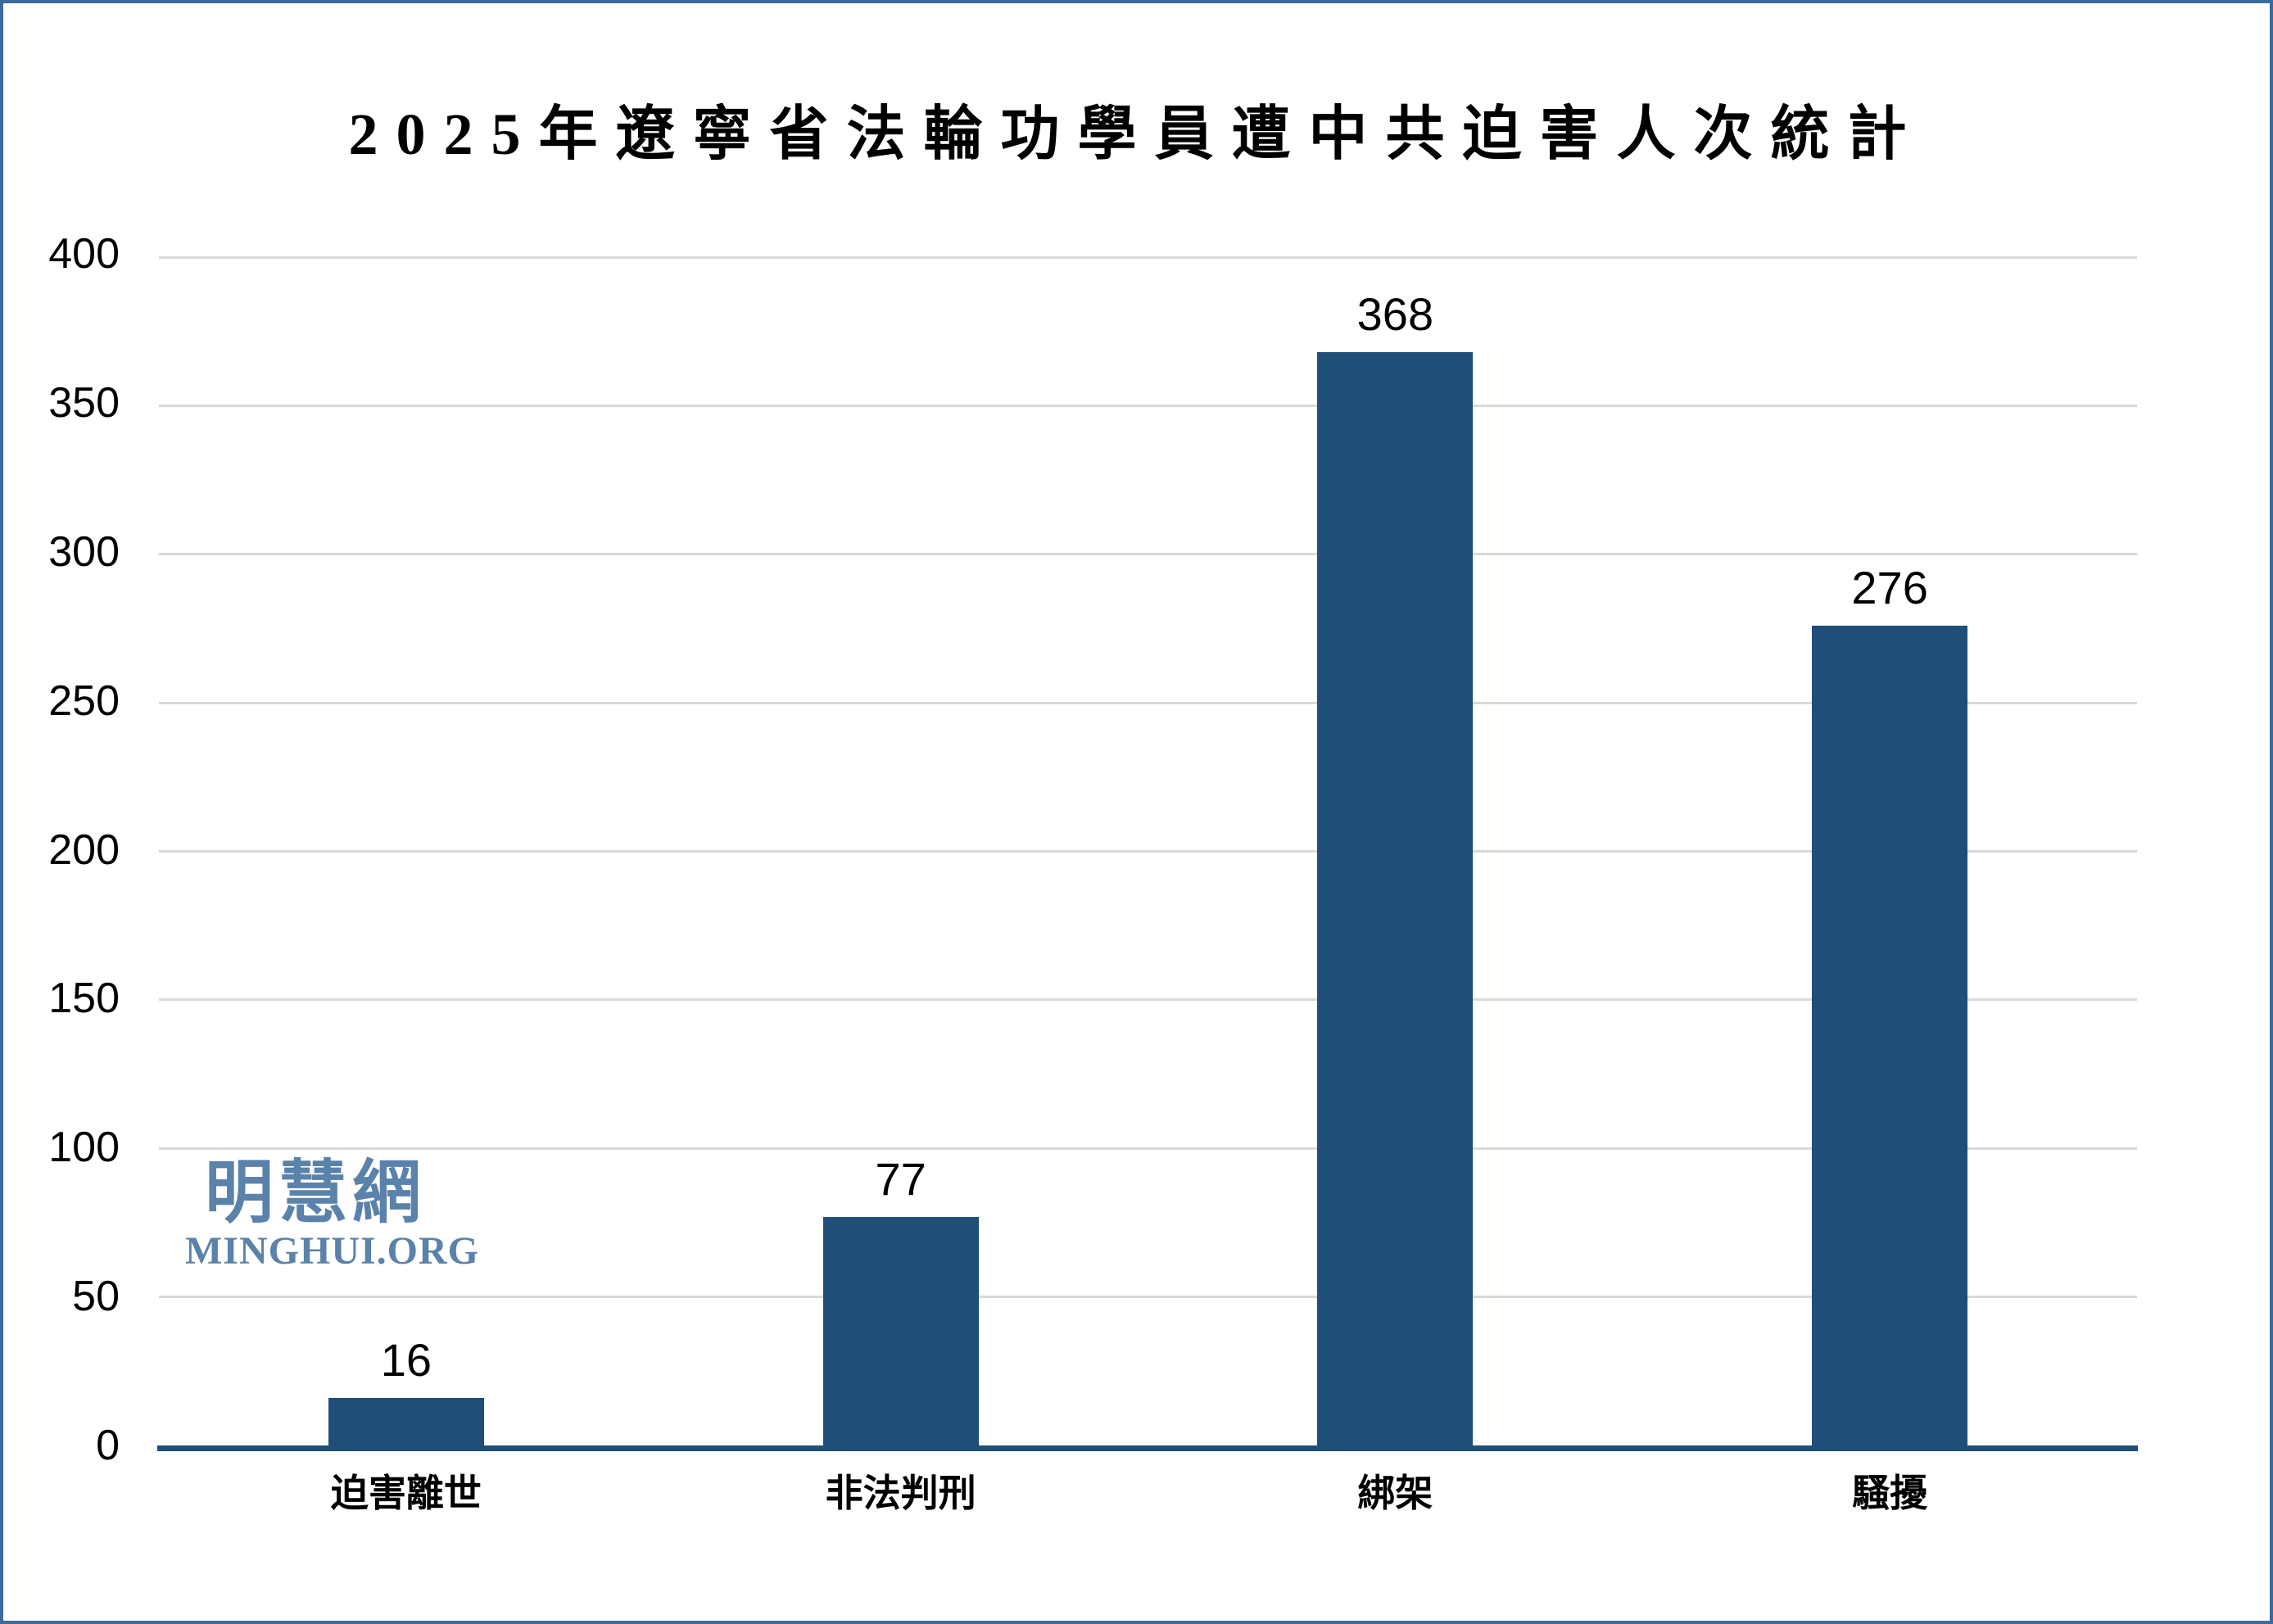 The width and height of the screenshot is (2273, 1624). Describe the element at coordinates (1395, 314) in the screenshot. I see `value-label-3: 368` at that location.